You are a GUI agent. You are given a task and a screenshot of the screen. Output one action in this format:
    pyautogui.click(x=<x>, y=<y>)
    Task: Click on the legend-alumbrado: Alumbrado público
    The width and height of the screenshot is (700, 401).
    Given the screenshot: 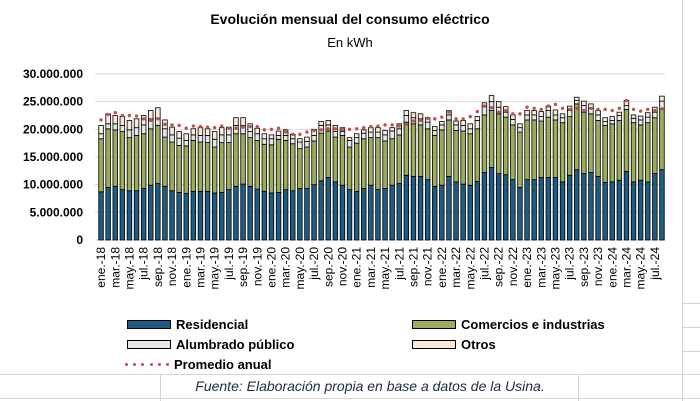 What is the action you would take?
    pyautogui.click(x=210, y=344)
    